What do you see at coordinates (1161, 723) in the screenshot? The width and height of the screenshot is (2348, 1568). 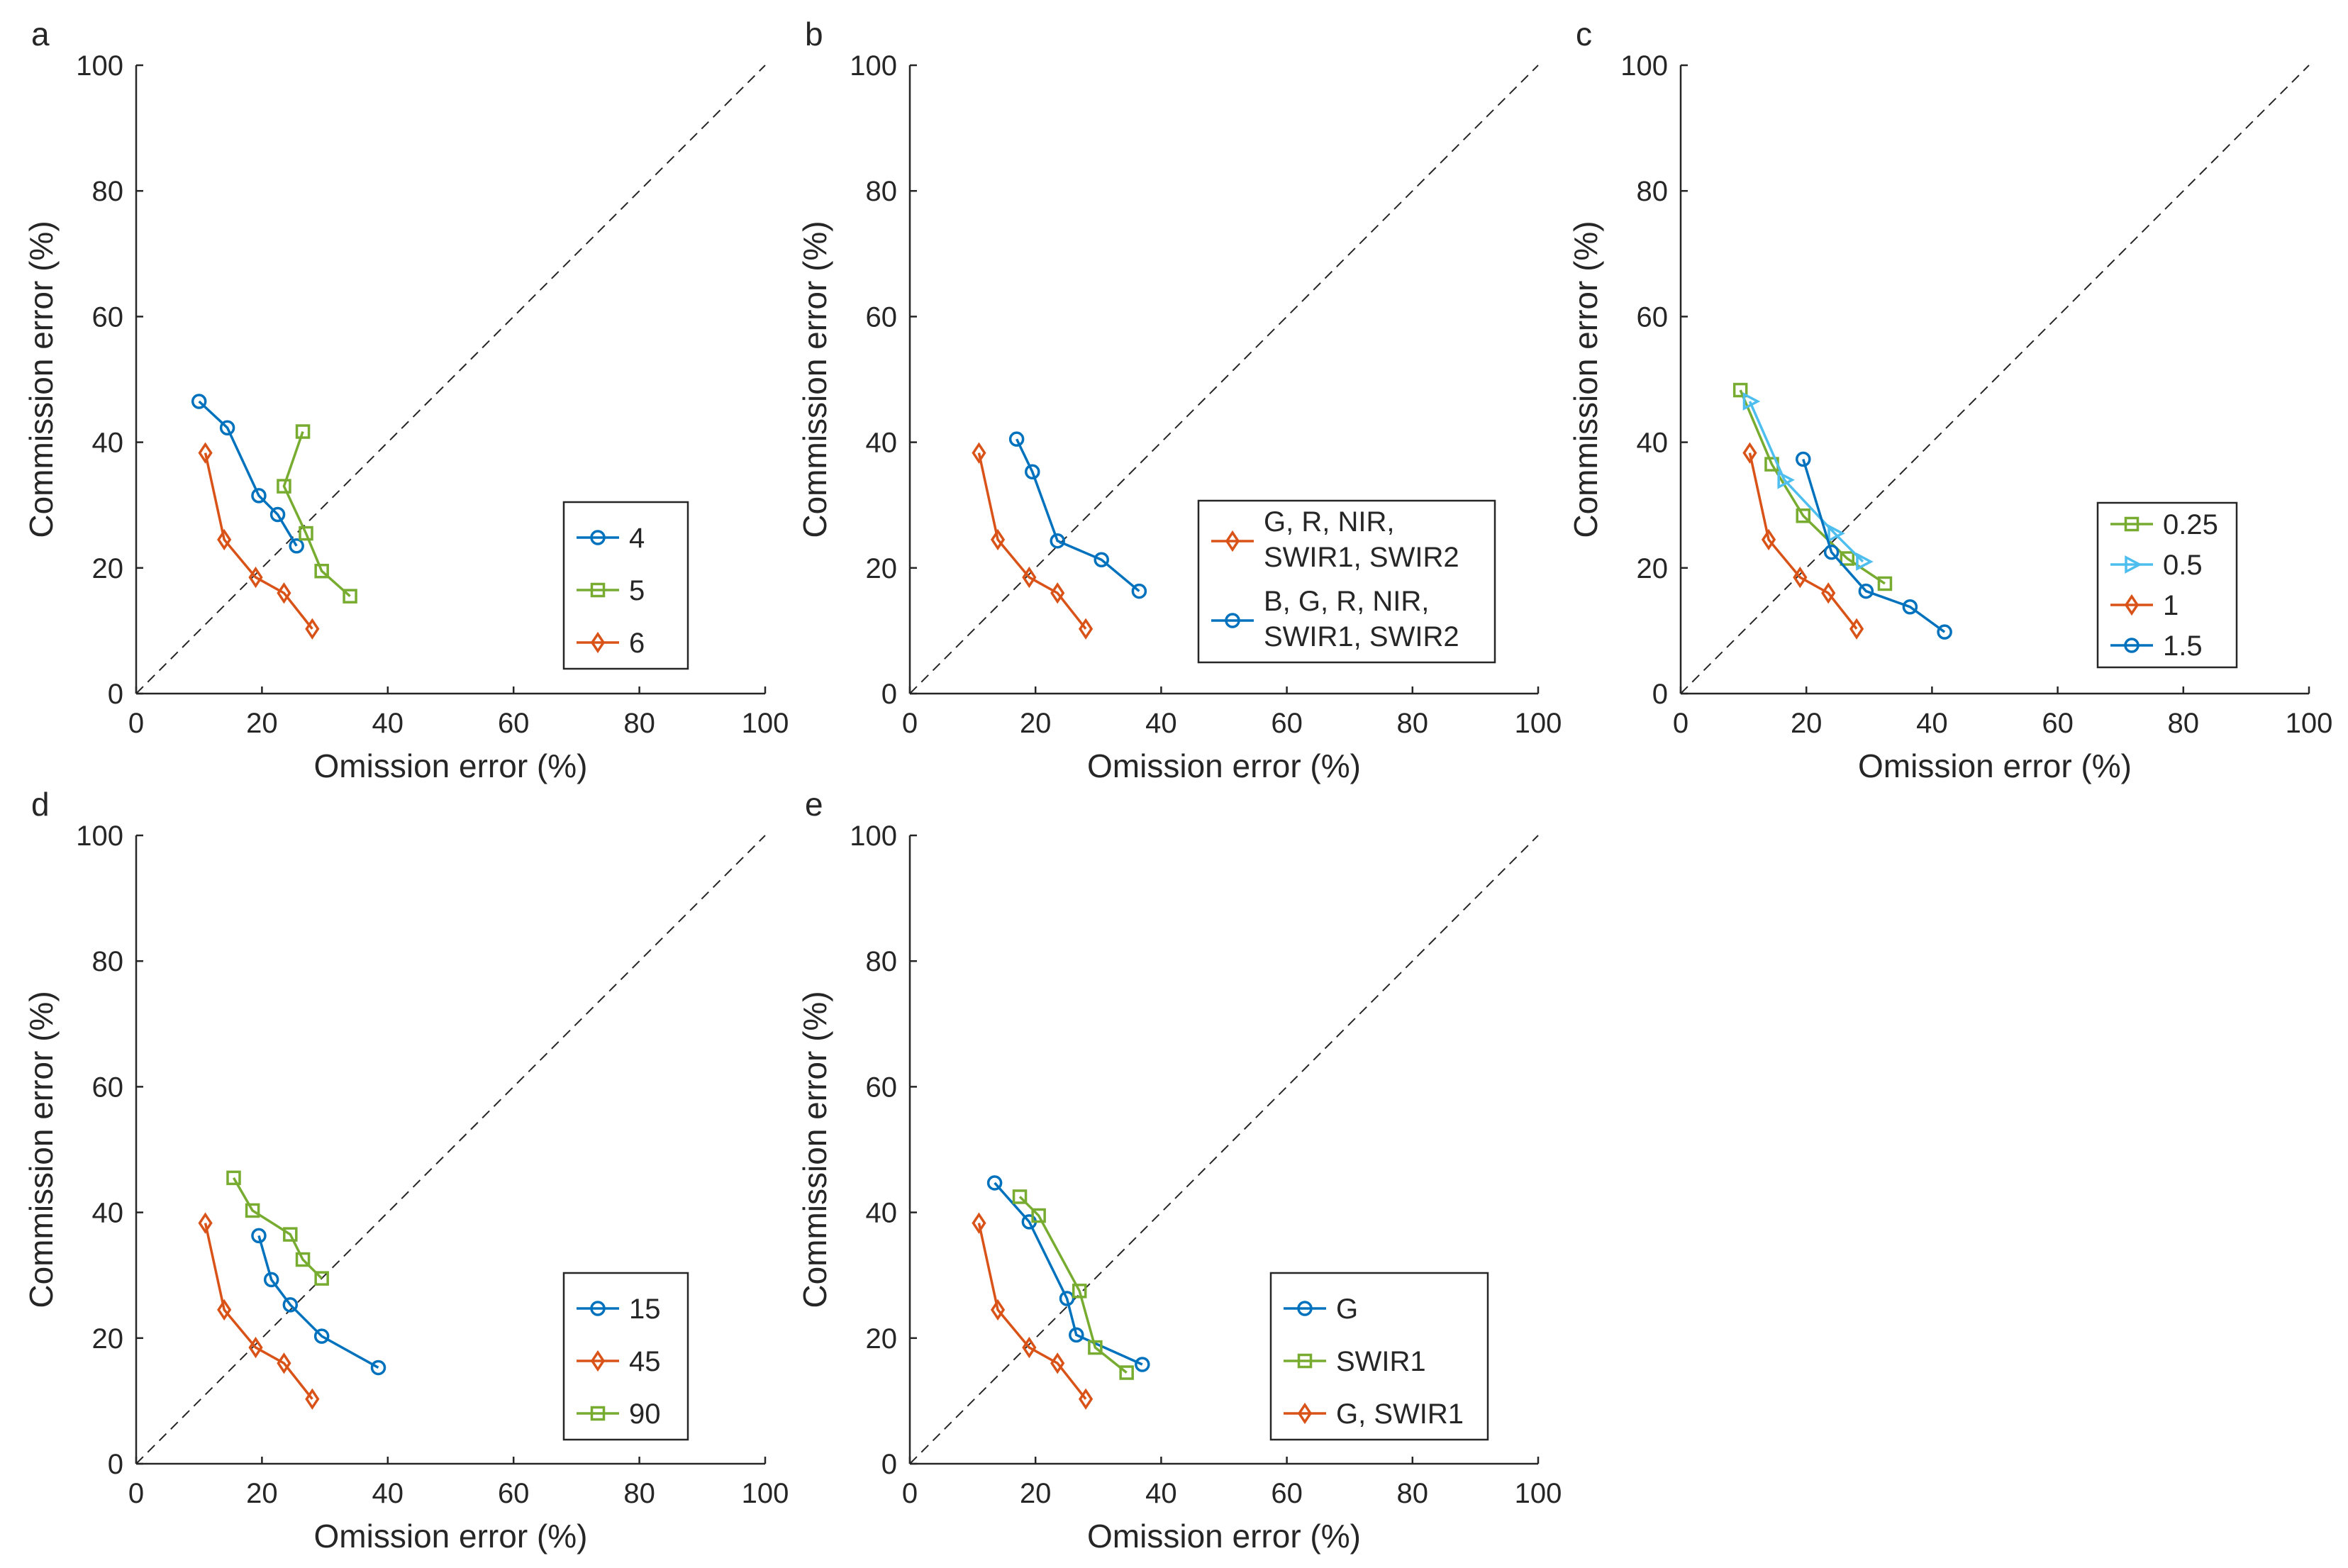 I see `x-tick-label: 40` at bounding box center [1161, 723].